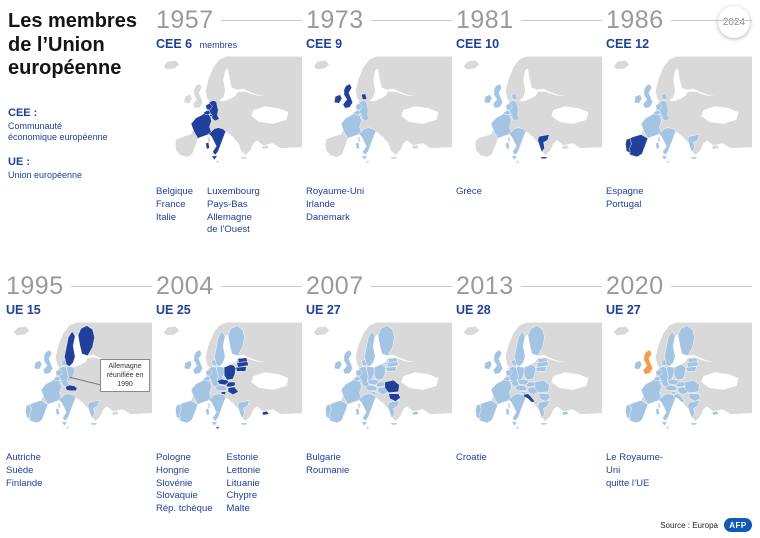  Describe the element at coordinates (20, 470) in the screenshot. I see `new-member-name: Suède` at that location.